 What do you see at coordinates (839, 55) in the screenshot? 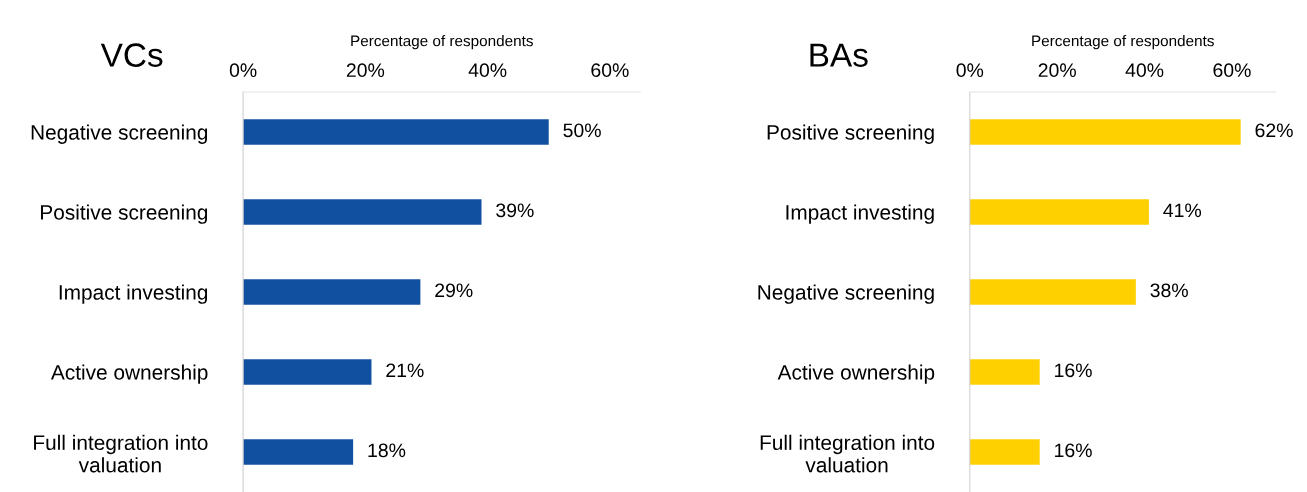
I see `chart-title: BAs` at bounding box center [839, 55].